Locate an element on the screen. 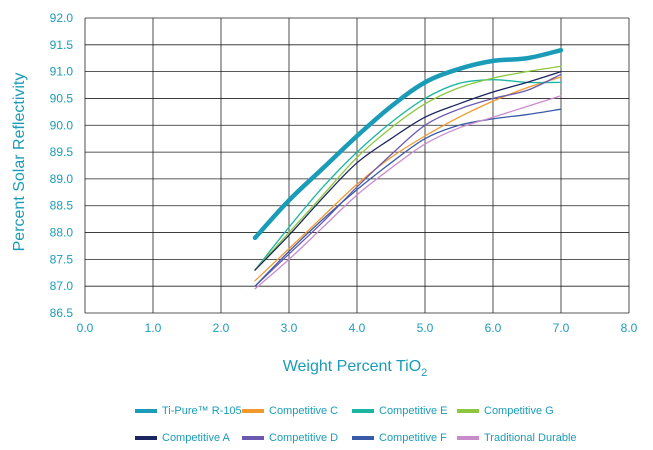 This screenshot has width=653, height=450. y-tick-label: 87.5 is located at coordinates (62, 259).